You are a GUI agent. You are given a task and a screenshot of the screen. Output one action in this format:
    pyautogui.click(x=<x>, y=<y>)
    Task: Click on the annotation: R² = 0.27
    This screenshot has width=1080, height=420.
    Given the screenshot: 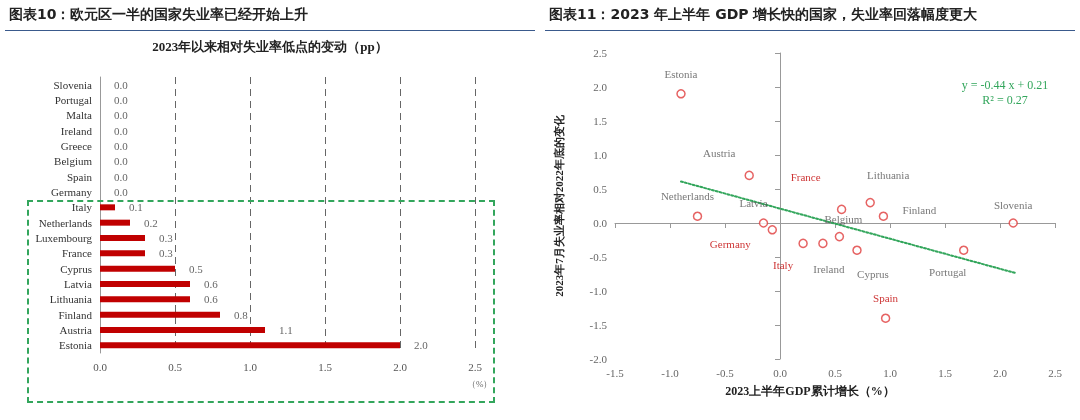 What is the action you would take?
    pyautogui.click(x=1005, y=100)
    